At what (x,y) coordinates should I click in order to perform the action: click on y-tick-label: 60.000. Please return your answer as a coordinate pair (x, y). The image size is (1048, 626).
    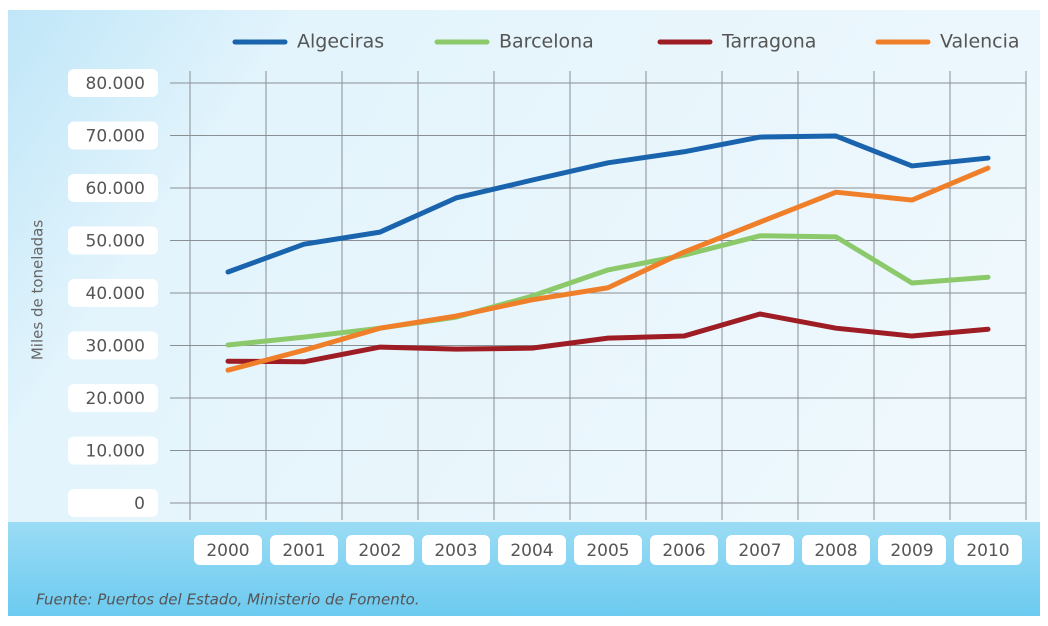
    Looking at the image, I should click on (115, 189).